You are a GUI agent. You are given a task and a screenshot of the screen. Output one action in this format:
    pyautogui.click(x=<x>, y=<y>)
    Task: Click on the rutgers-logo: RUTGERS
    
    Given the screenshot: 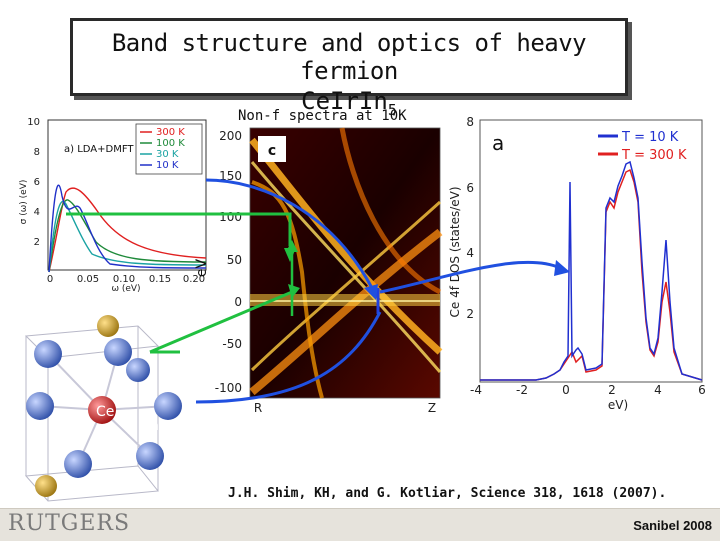 What is the action you would take?
    pyautogui.click(x=69, y=523)
    